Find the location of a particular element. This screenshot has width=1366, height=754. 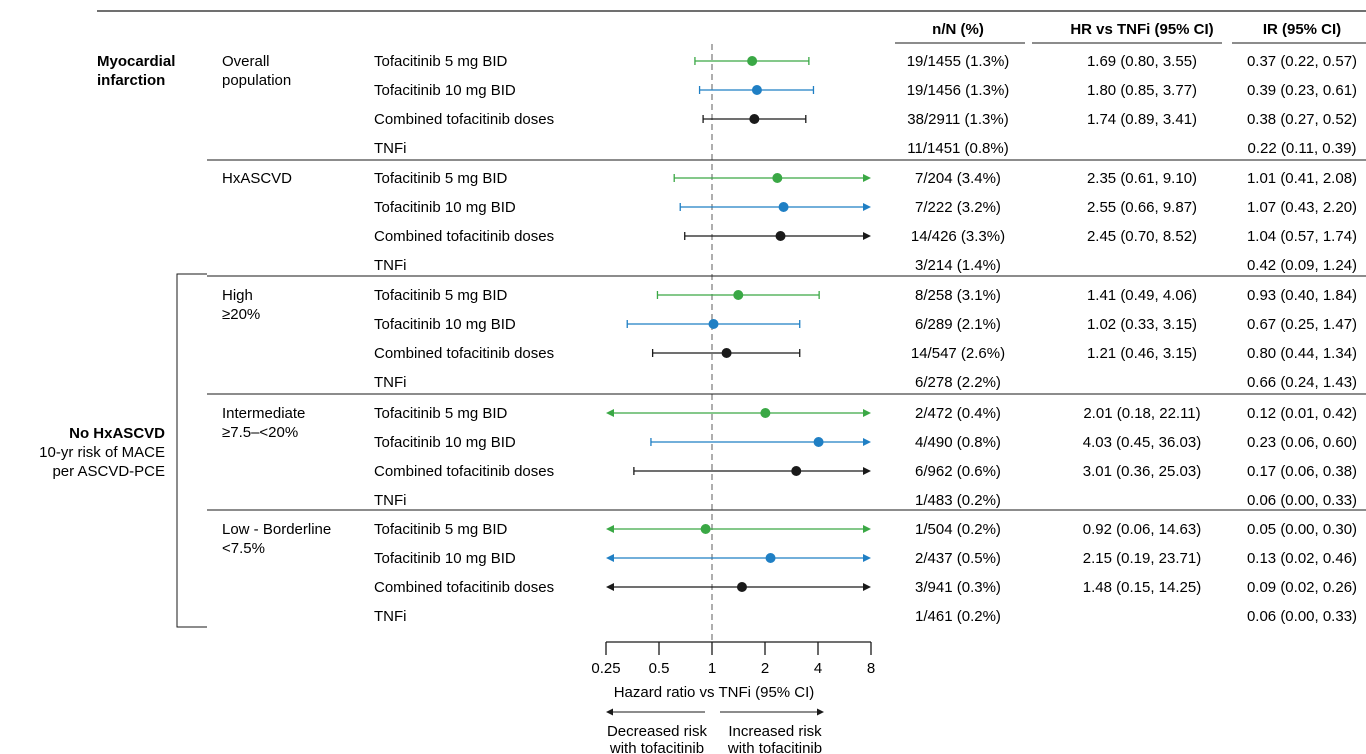

n-value: 7/204 (3.4%) is located at coordinates (958, 178).